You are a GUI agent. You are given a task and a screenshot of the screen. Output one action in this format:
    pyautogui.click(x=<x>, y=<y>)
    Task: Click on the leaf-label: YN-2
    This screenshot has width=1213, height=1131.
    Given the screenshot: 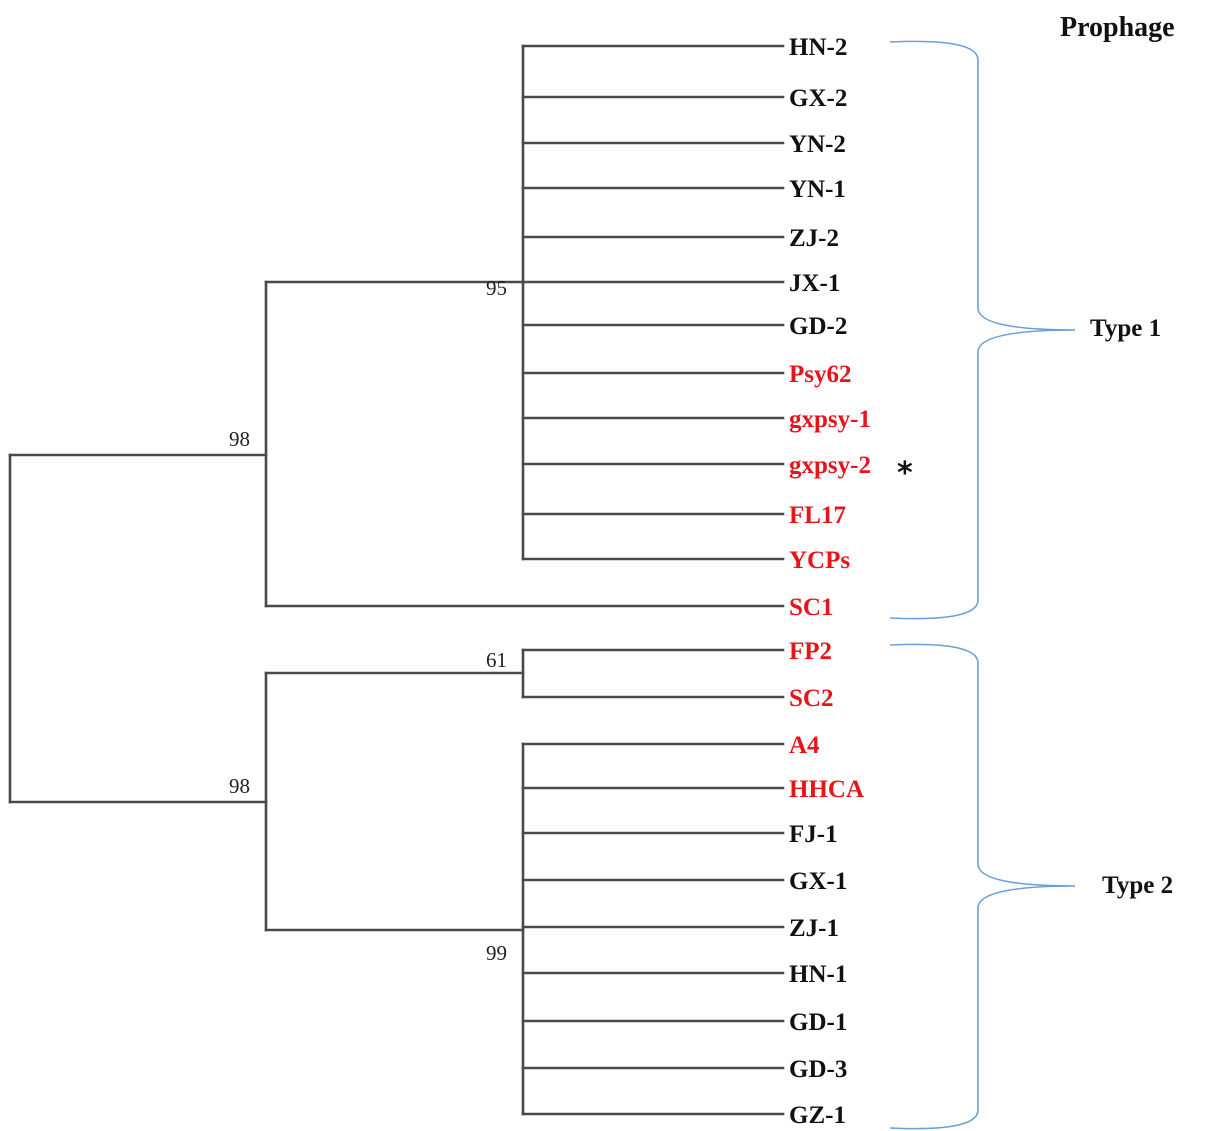 What is the action you would take?
    pyautogui.click(x=817, y=144)
    